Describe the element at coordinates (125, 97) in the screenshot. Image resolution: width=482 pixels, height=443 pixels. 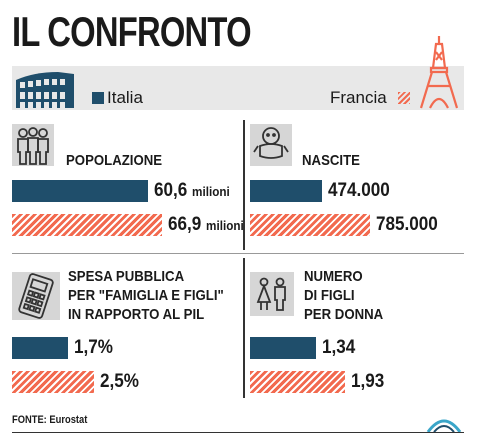
I see `italy-legend-label: Italia` at that location.